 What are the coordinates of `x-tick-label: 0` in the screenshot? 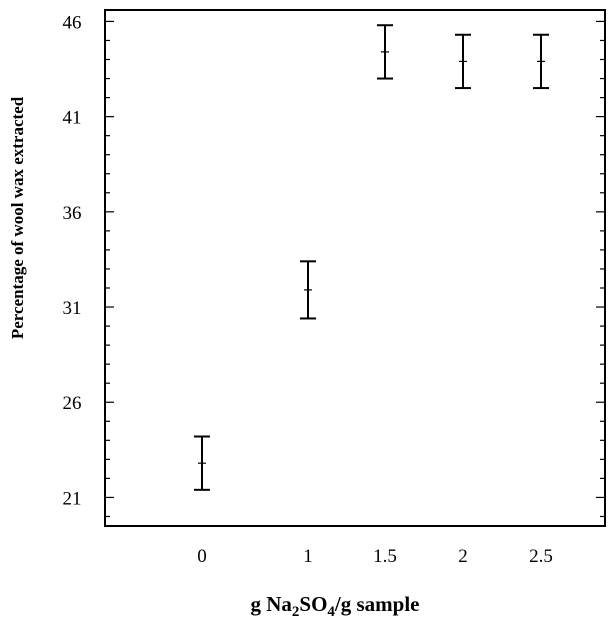 It's located at (202, 556).